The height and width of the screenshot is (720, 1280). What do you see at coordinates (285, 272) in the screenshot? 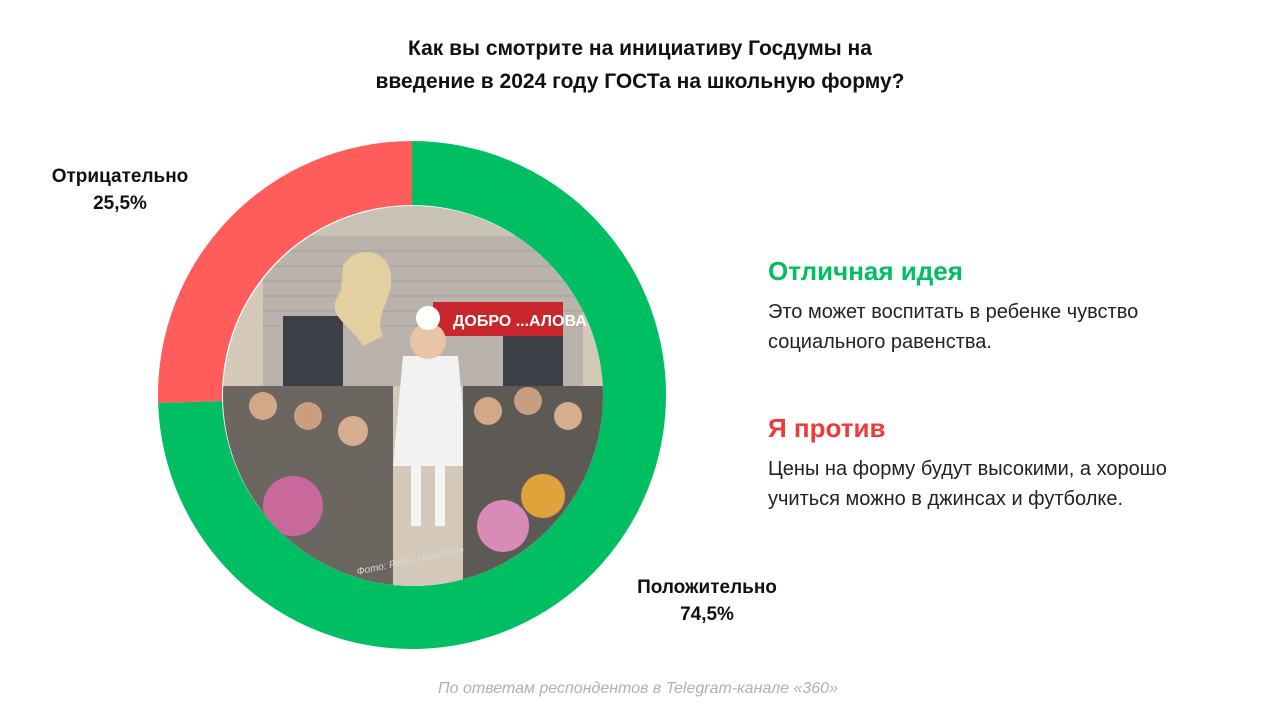
I see `donut-slice-negative` at bounding box center [285, 272].